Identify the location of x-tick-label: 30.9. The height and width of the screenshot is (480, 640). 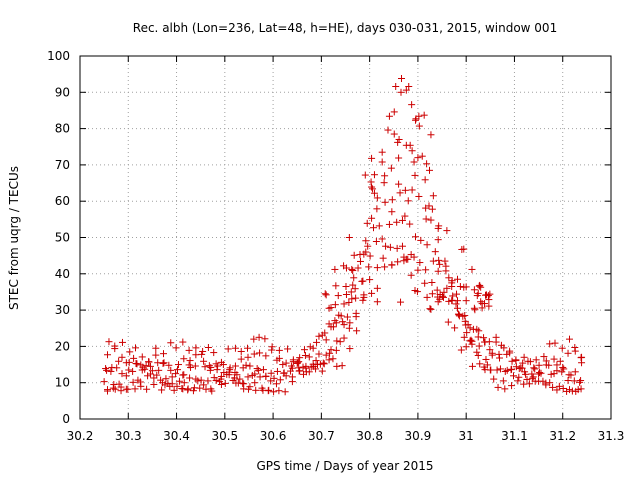
(418, 436).